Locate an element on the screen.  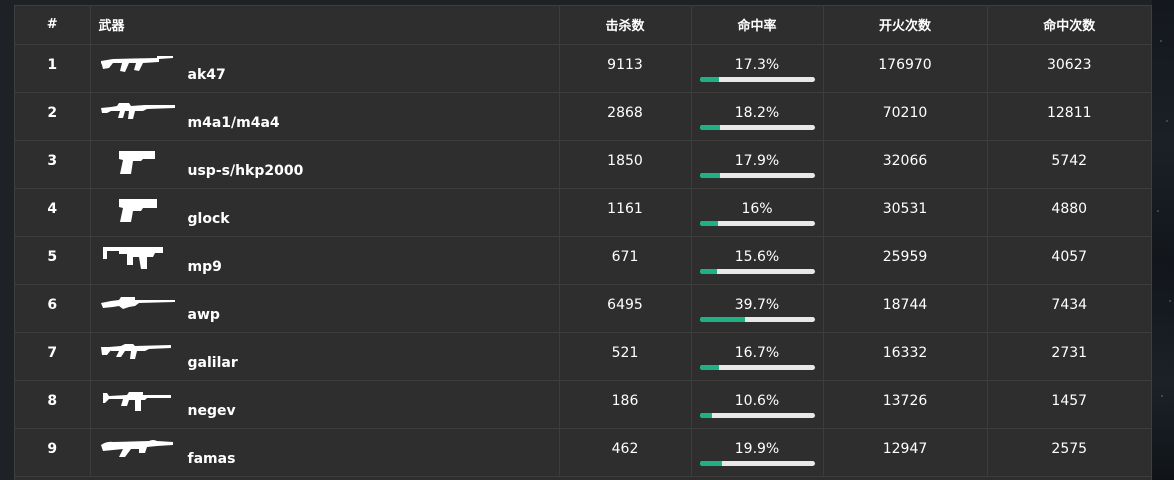
table-header-row: # 武器 击杀数 命中率 开火次数 命中次数 is located at coordinates (583, 25).